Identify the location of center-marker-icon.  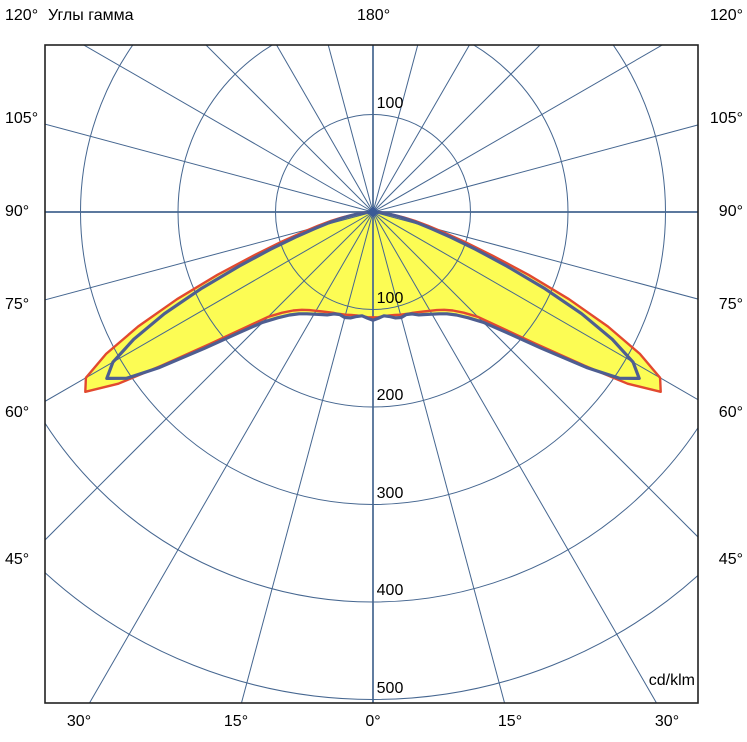
(373, 212).